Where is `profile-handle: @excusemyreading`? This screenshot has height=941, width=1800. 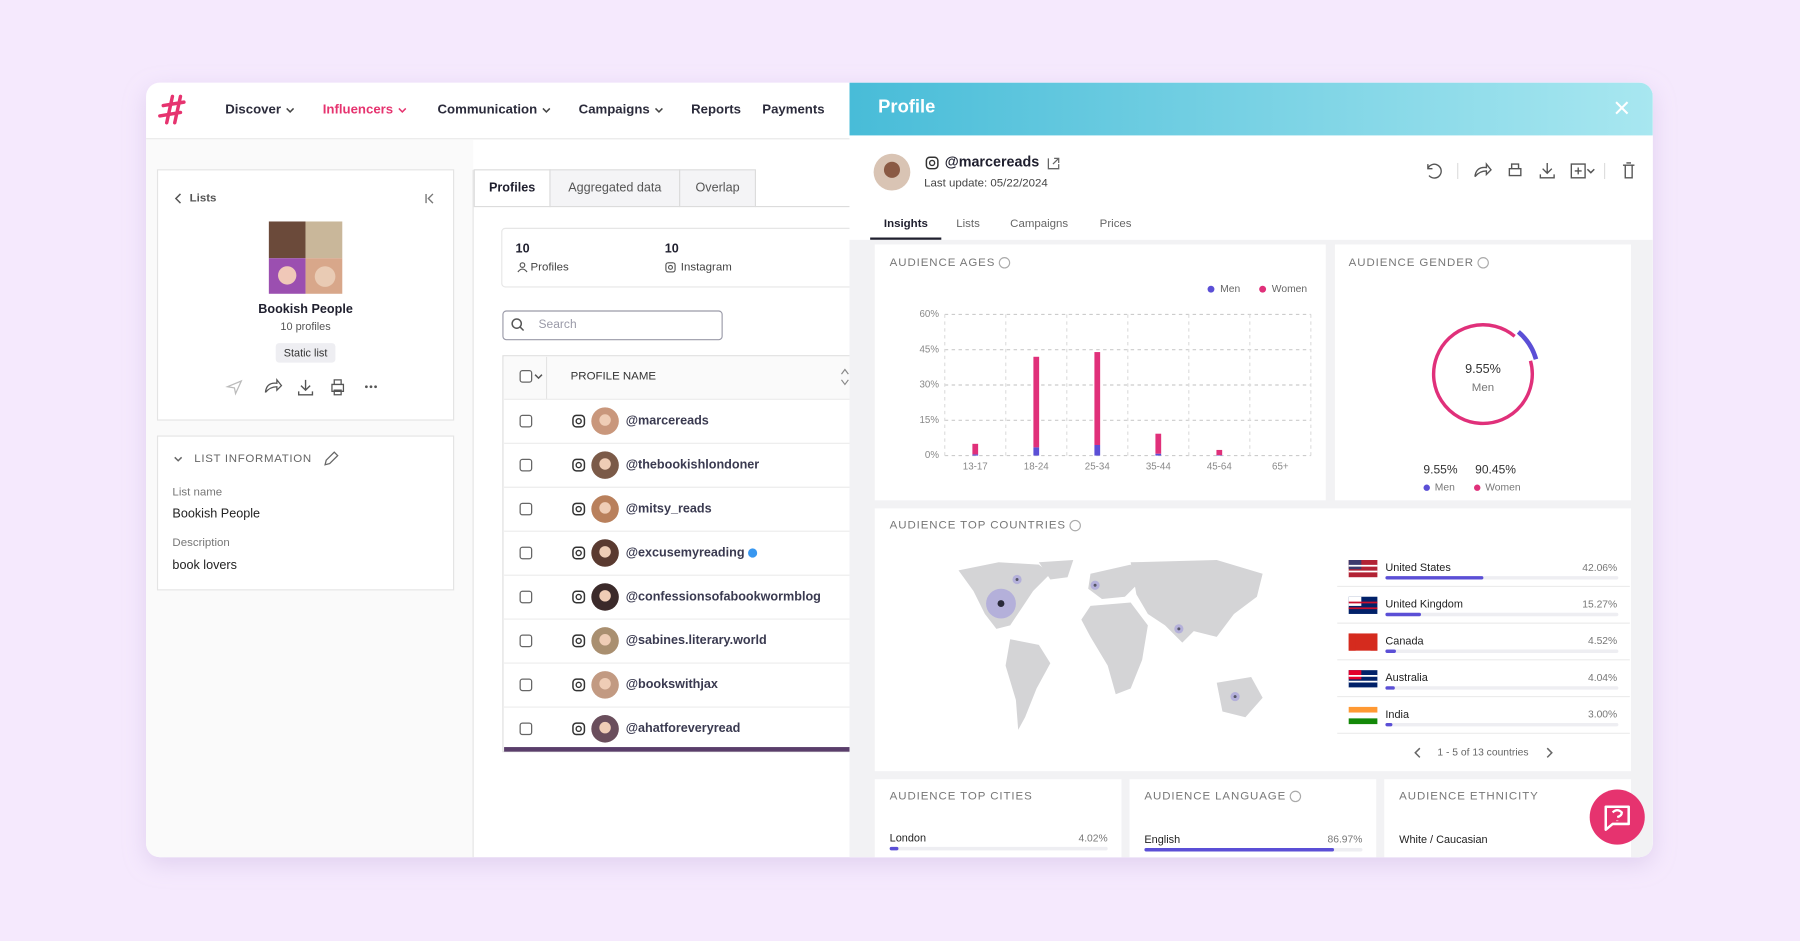 profile-handle: @excusemyreading is located at coordinates (685, 552).